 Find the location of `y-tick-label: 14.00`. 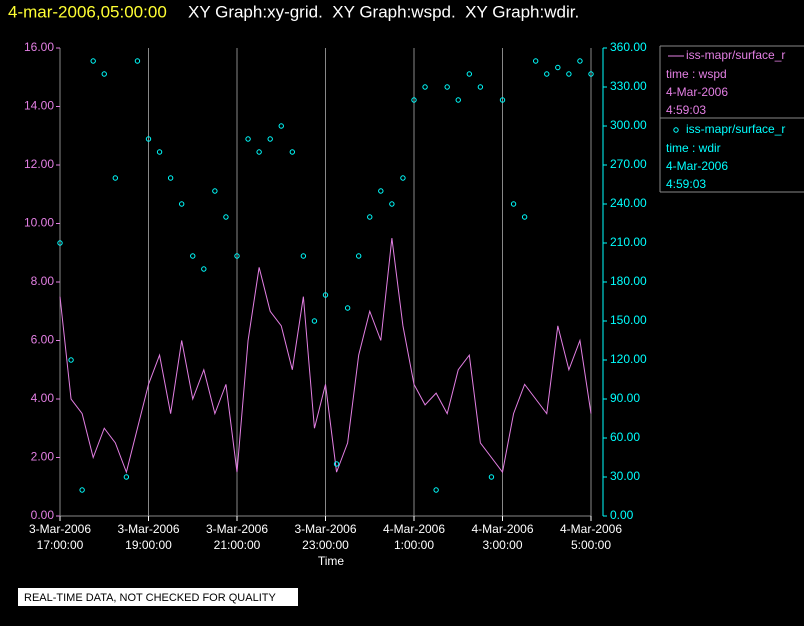

y-tick-label: 14.00 is located at coordinates (39, 106).